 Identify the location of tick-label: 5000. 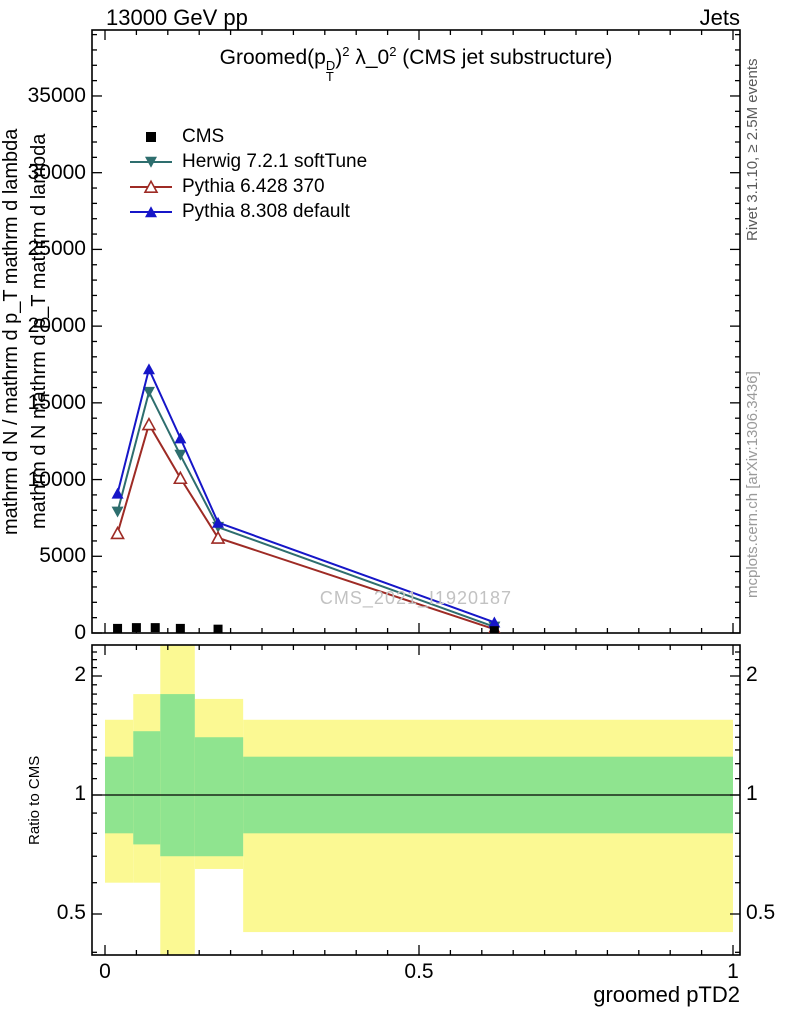
(62, 556).